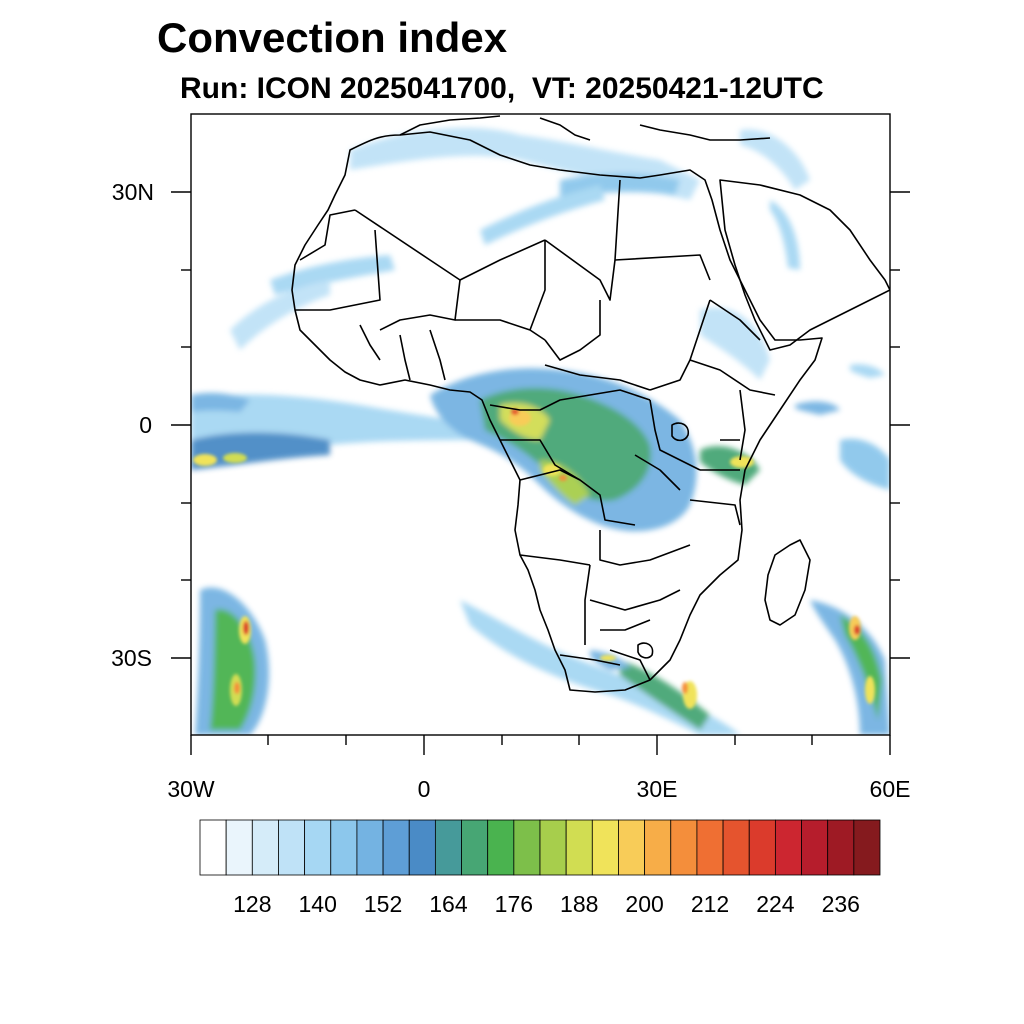  Describe the element at coordinates (546, 904) in the screenshot. I see `colorbar-labels: 128 140 152 164 176 188 200 212 224 236` at that location.